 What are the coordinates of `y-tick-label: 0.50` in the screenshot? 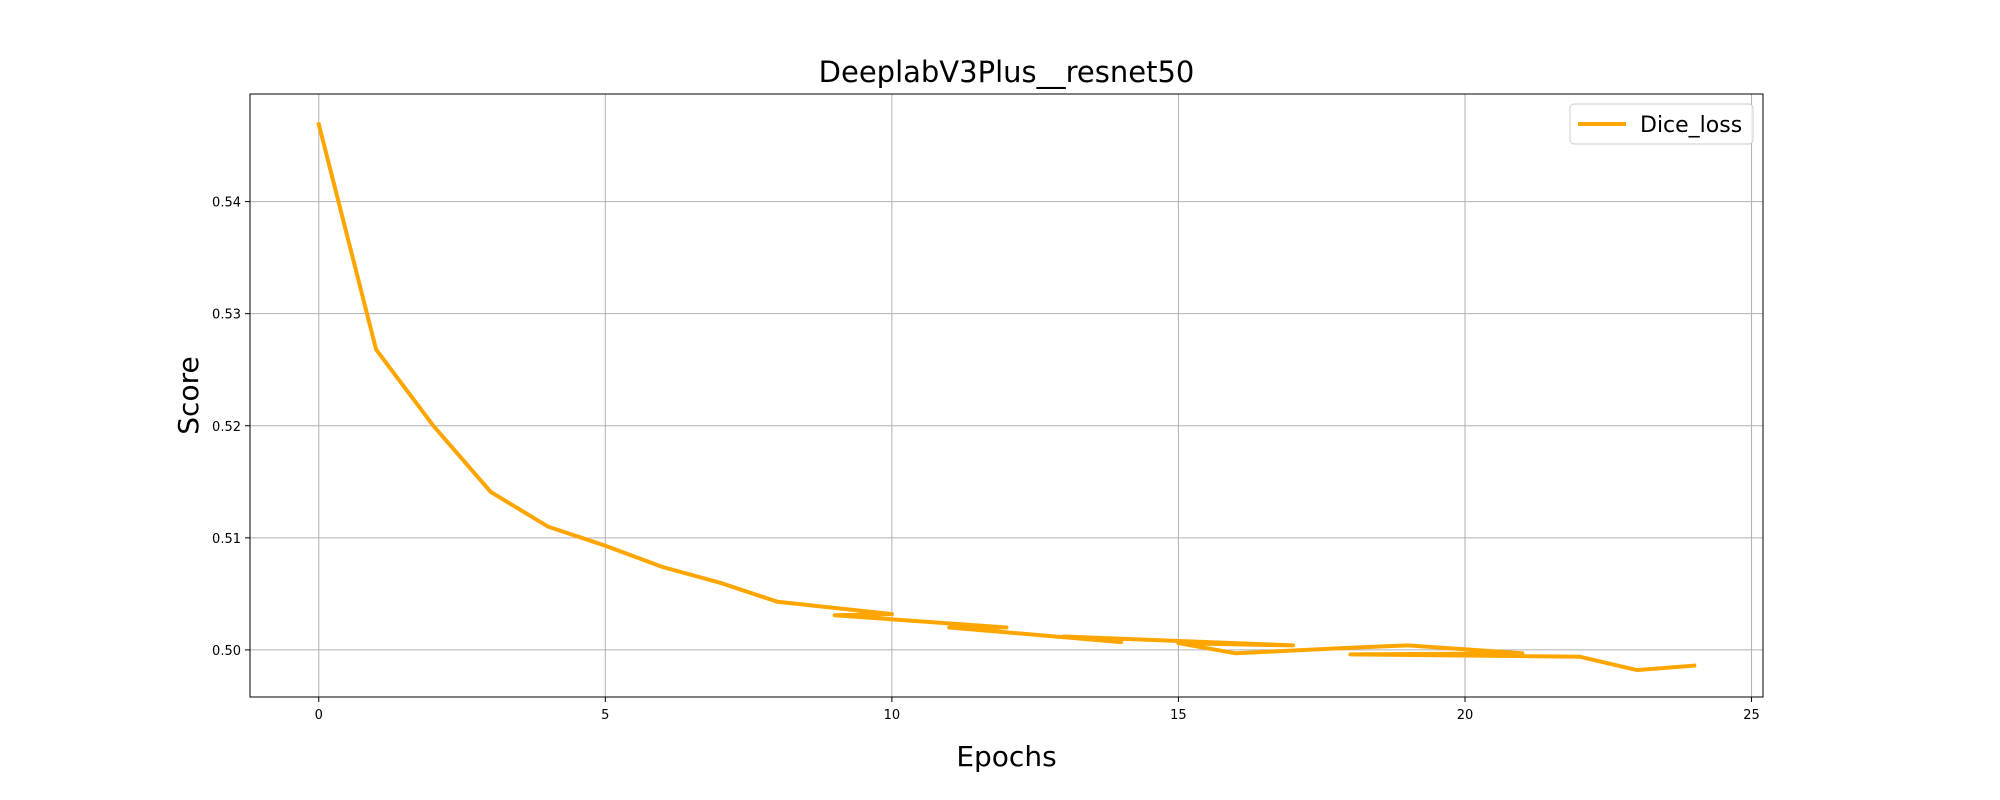 It's located at (226, 651).